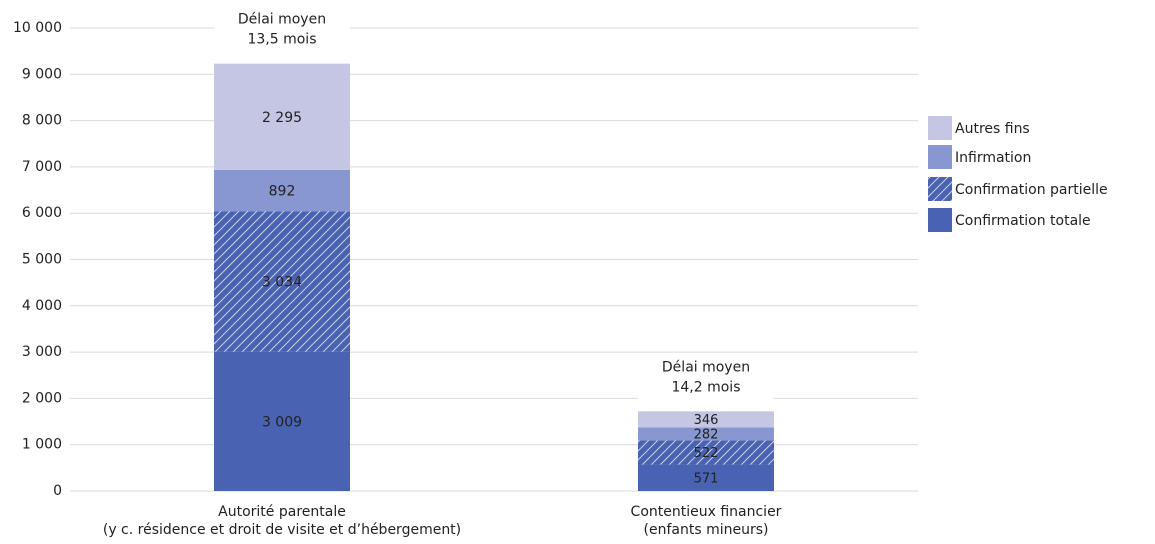 Image resolution: width=1155 pixels, height=544 pixels. I want to click on x-tick-label: Autorité parentale, so click(282, 512).